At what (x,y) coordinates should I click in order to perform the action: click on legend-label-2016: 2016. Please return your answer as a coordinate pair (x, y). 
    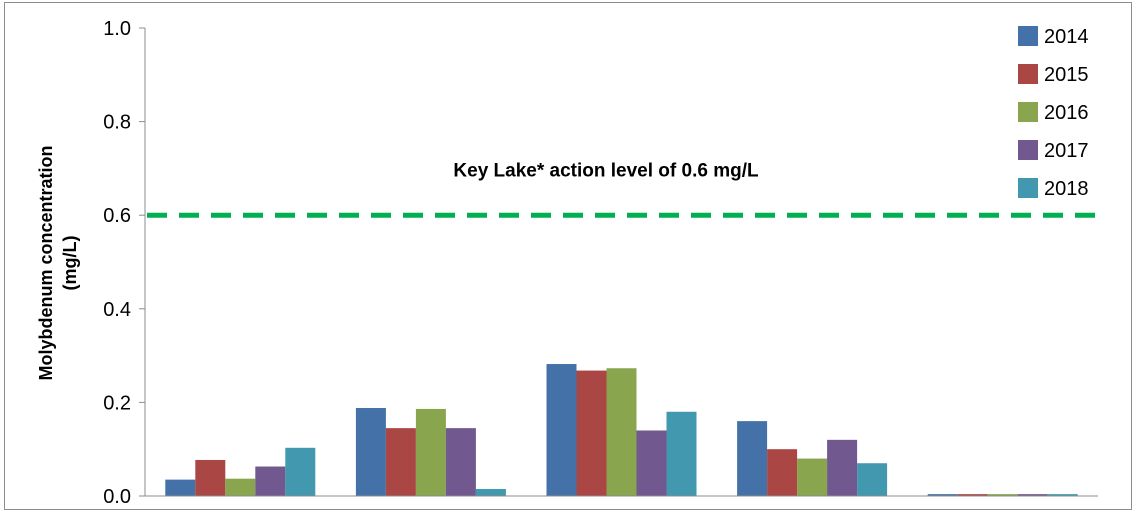
    Looking at the image, I should click on (1066, 113).